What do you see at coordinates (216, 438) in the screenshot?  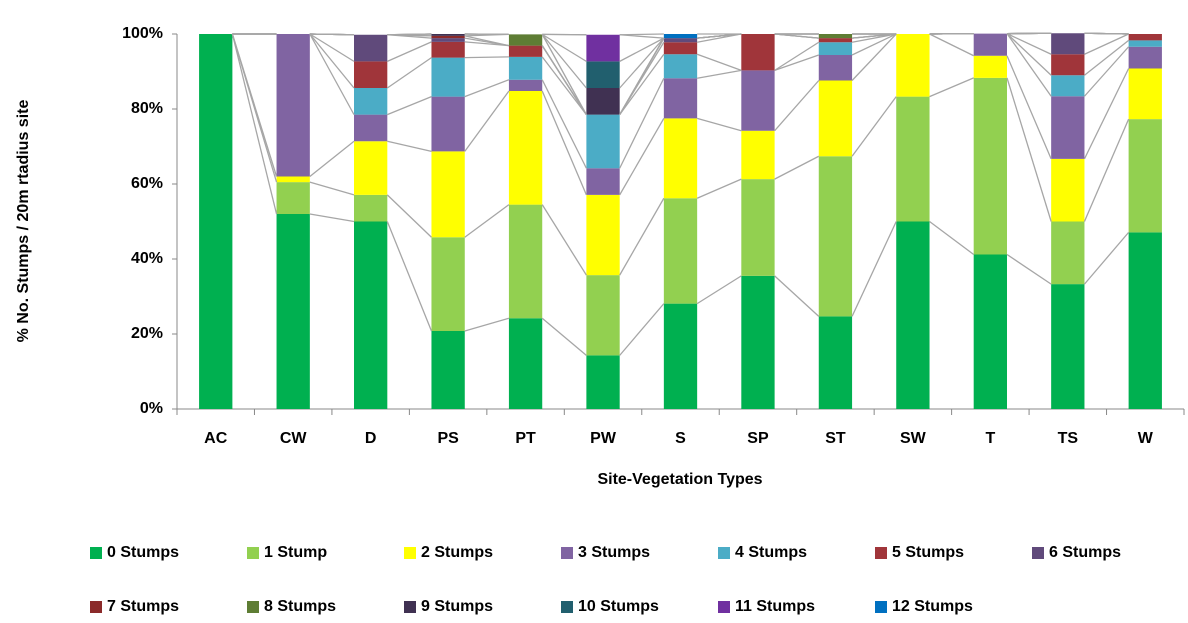 I see `x-tick-label: AC` at bounding box center [216, 438].